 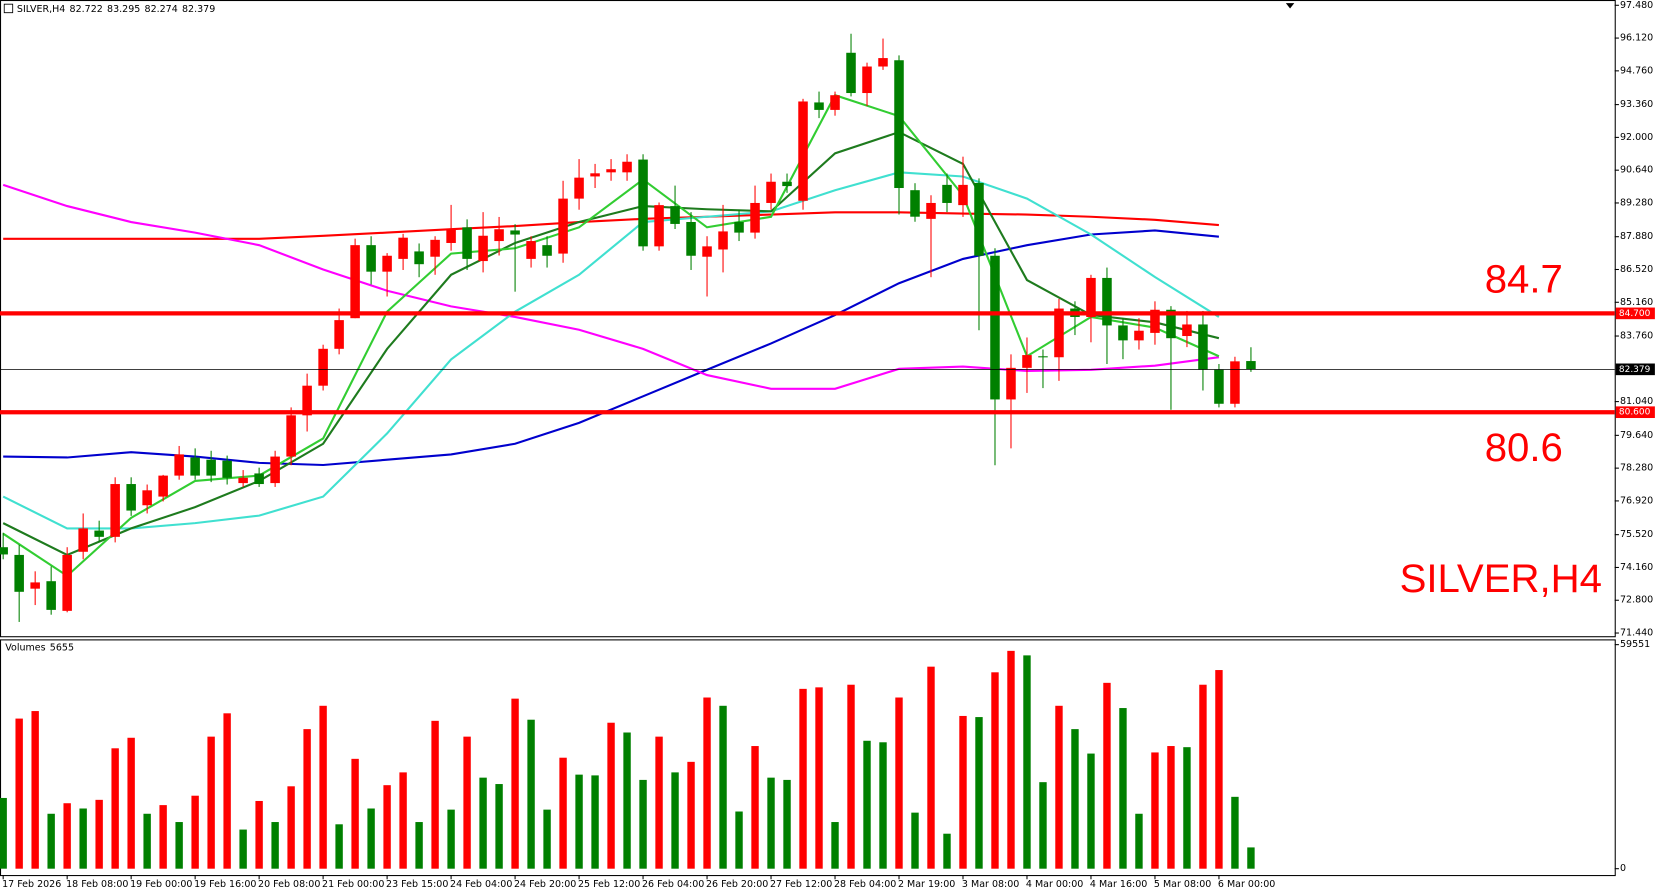 I want to click on volume-title: Volumes, so click(x=25, y=647).